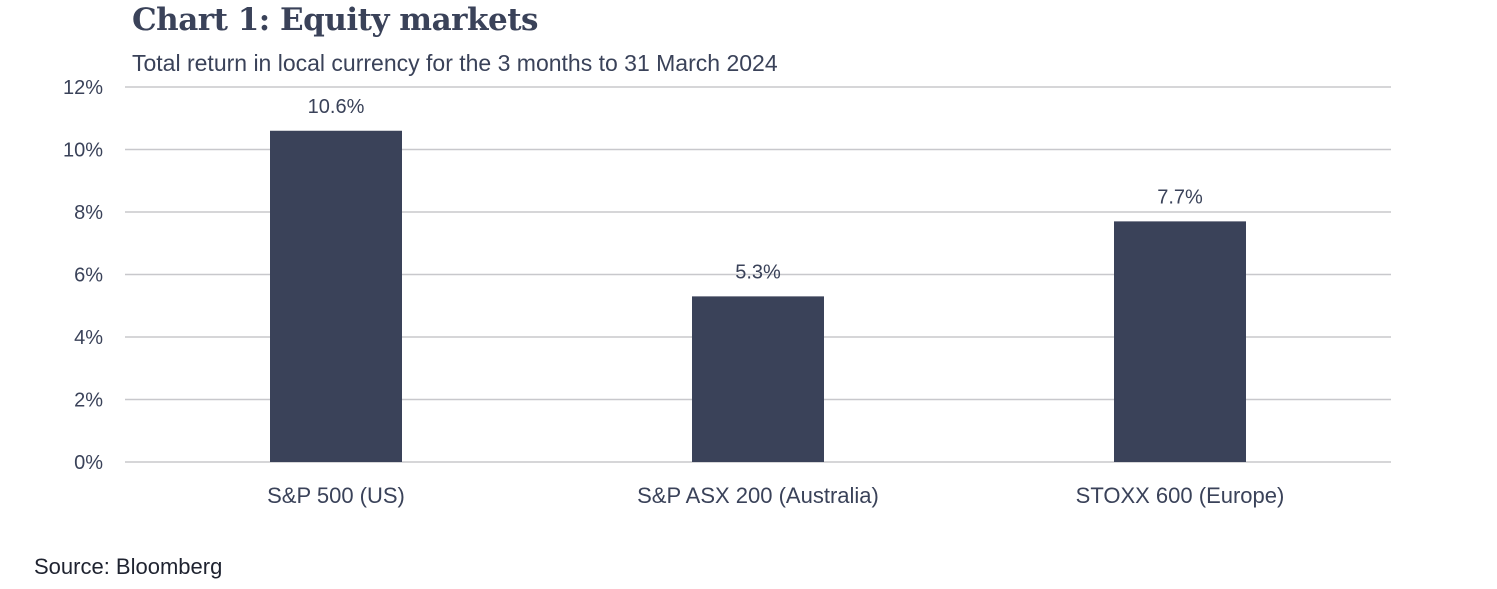  I want to click on x-category-label: S&P ASX 200 (Australia), so click(758, 495).